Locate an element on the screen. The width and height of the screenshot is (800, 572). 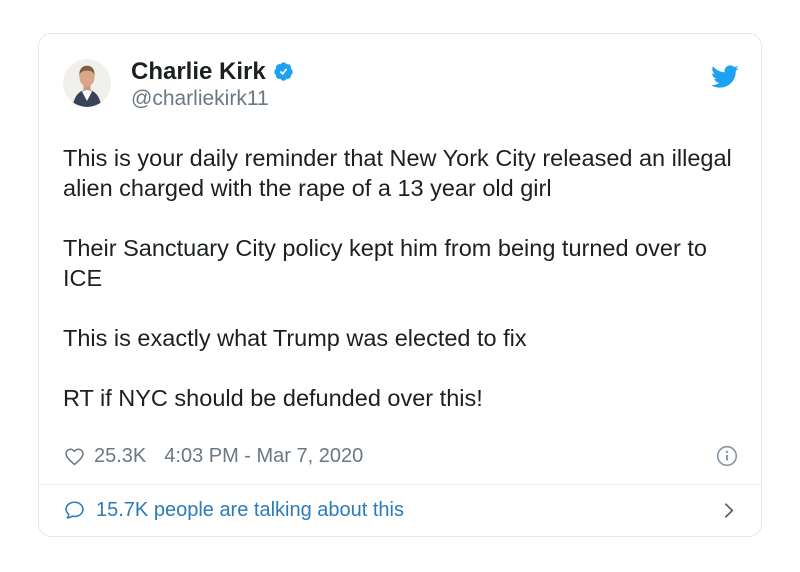
conversation-bar: 15.7K people are talking about this is located at coordinates (400, 510).